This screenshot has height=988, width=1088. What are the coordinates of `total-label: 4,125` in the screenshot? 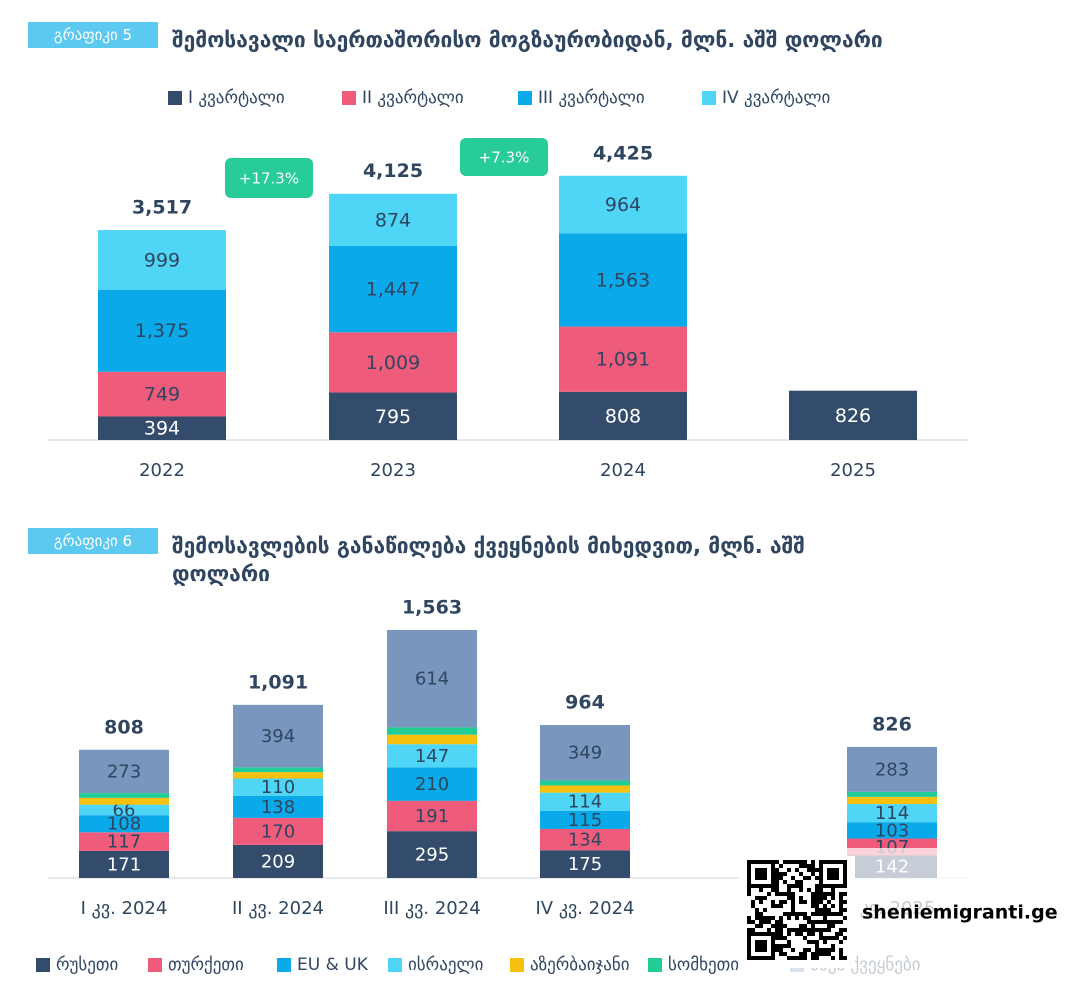 It's located at (393, 171).